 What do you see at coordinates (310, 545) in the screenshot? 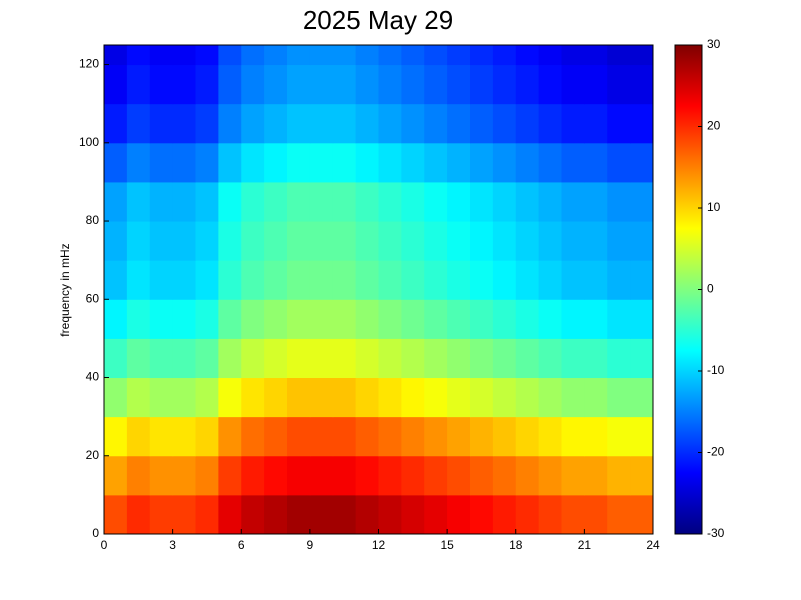
I see `x-tick-label: 9` at bounding box center [310, 545].